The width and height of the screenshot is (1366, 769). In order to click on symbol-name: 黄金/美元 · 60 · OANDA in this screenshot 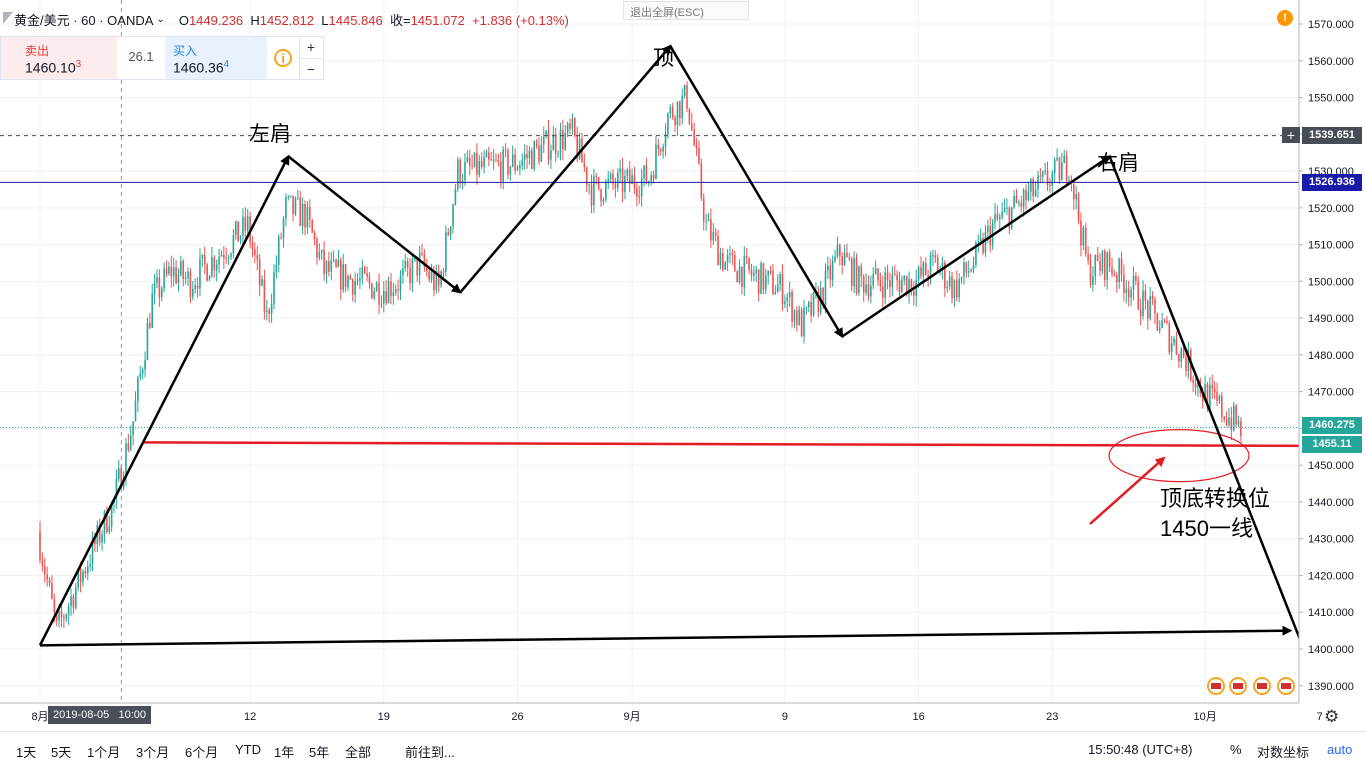, I will do `click(84, 20)`.